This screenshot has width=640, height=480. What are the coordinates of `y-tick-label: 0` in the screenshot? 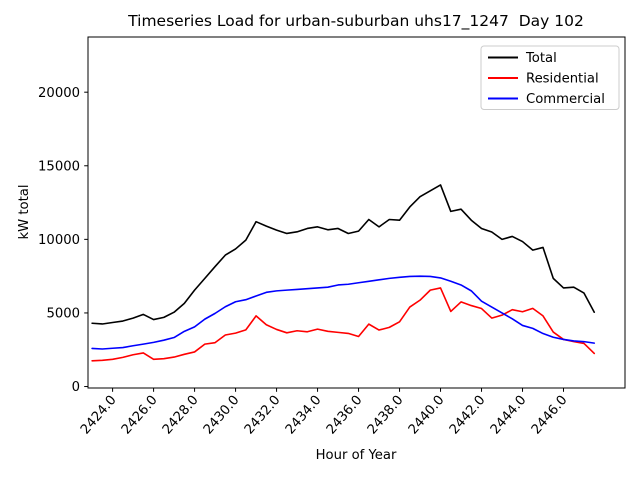 It's located at (76, 387).